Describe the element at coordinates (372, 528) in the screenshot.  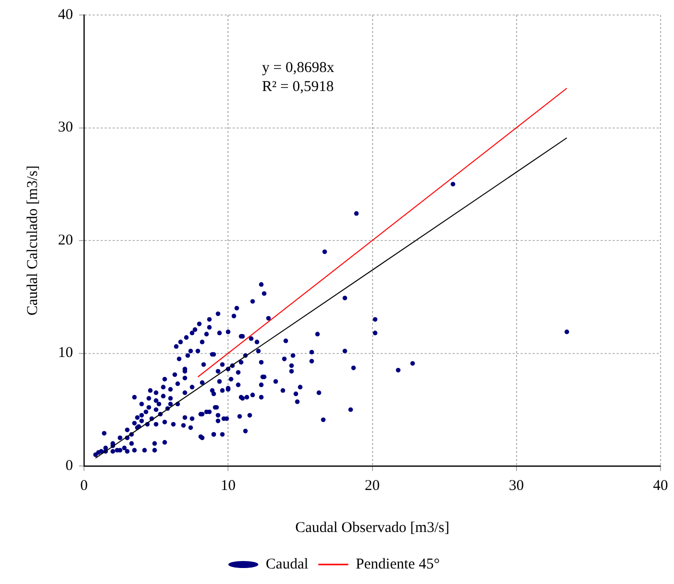
I see `x-axis-title: Caudal Observado [m3/s]` at that location.